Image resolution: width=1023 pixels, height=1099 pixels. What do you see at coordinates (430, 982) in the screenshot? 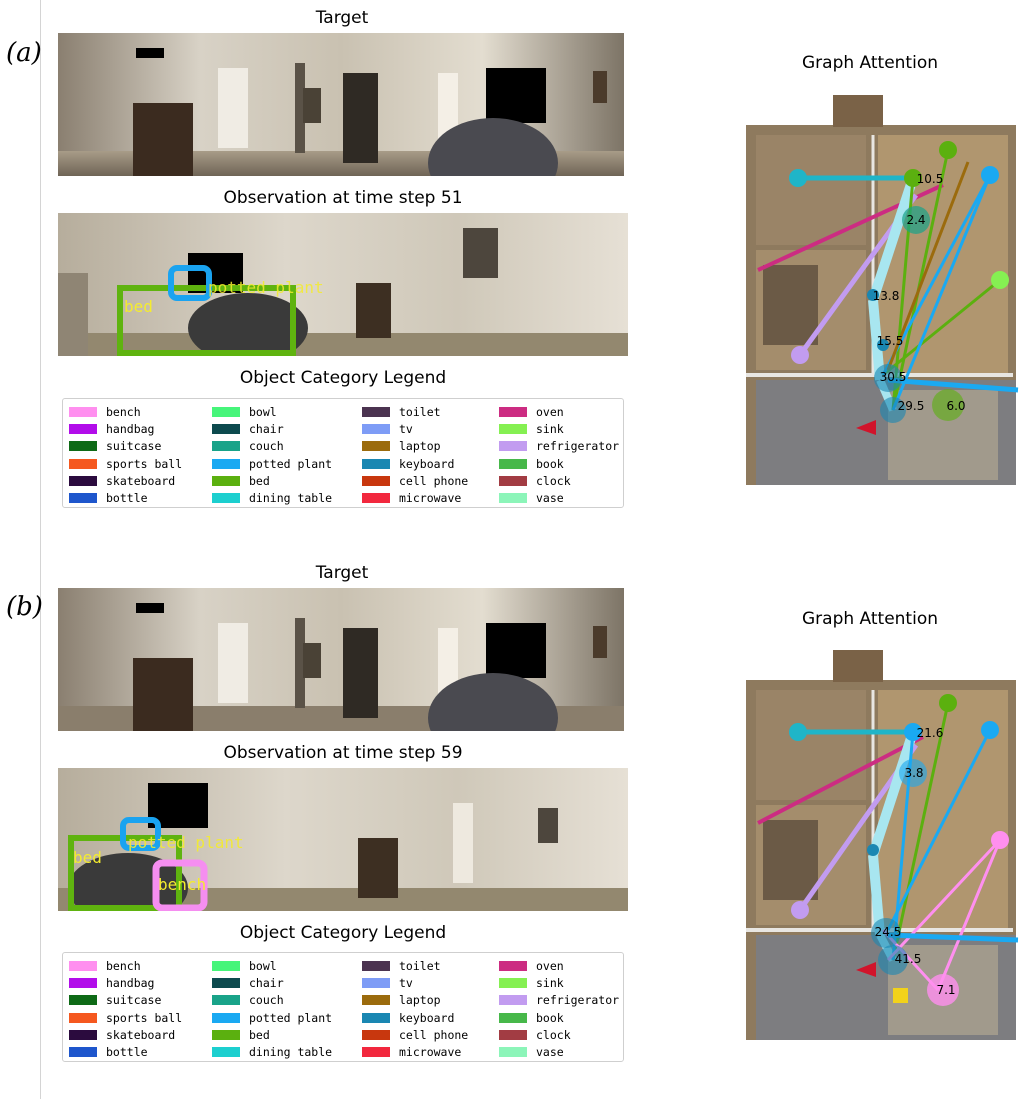
I see `legend-item: tv` at bounding box center [430, 982].